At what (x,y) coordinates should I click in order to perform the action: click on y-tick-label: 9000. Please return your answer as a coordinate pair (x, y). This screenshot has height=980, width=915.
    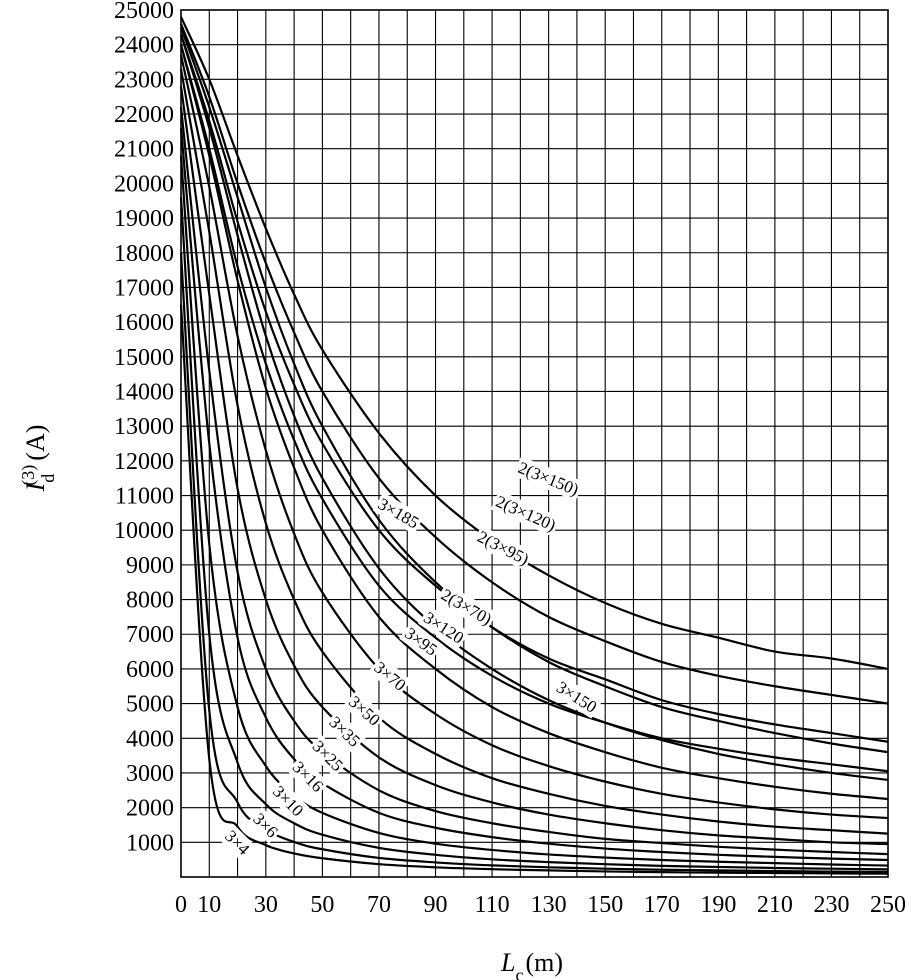
    Looking at the image, I should click on (150, 566).